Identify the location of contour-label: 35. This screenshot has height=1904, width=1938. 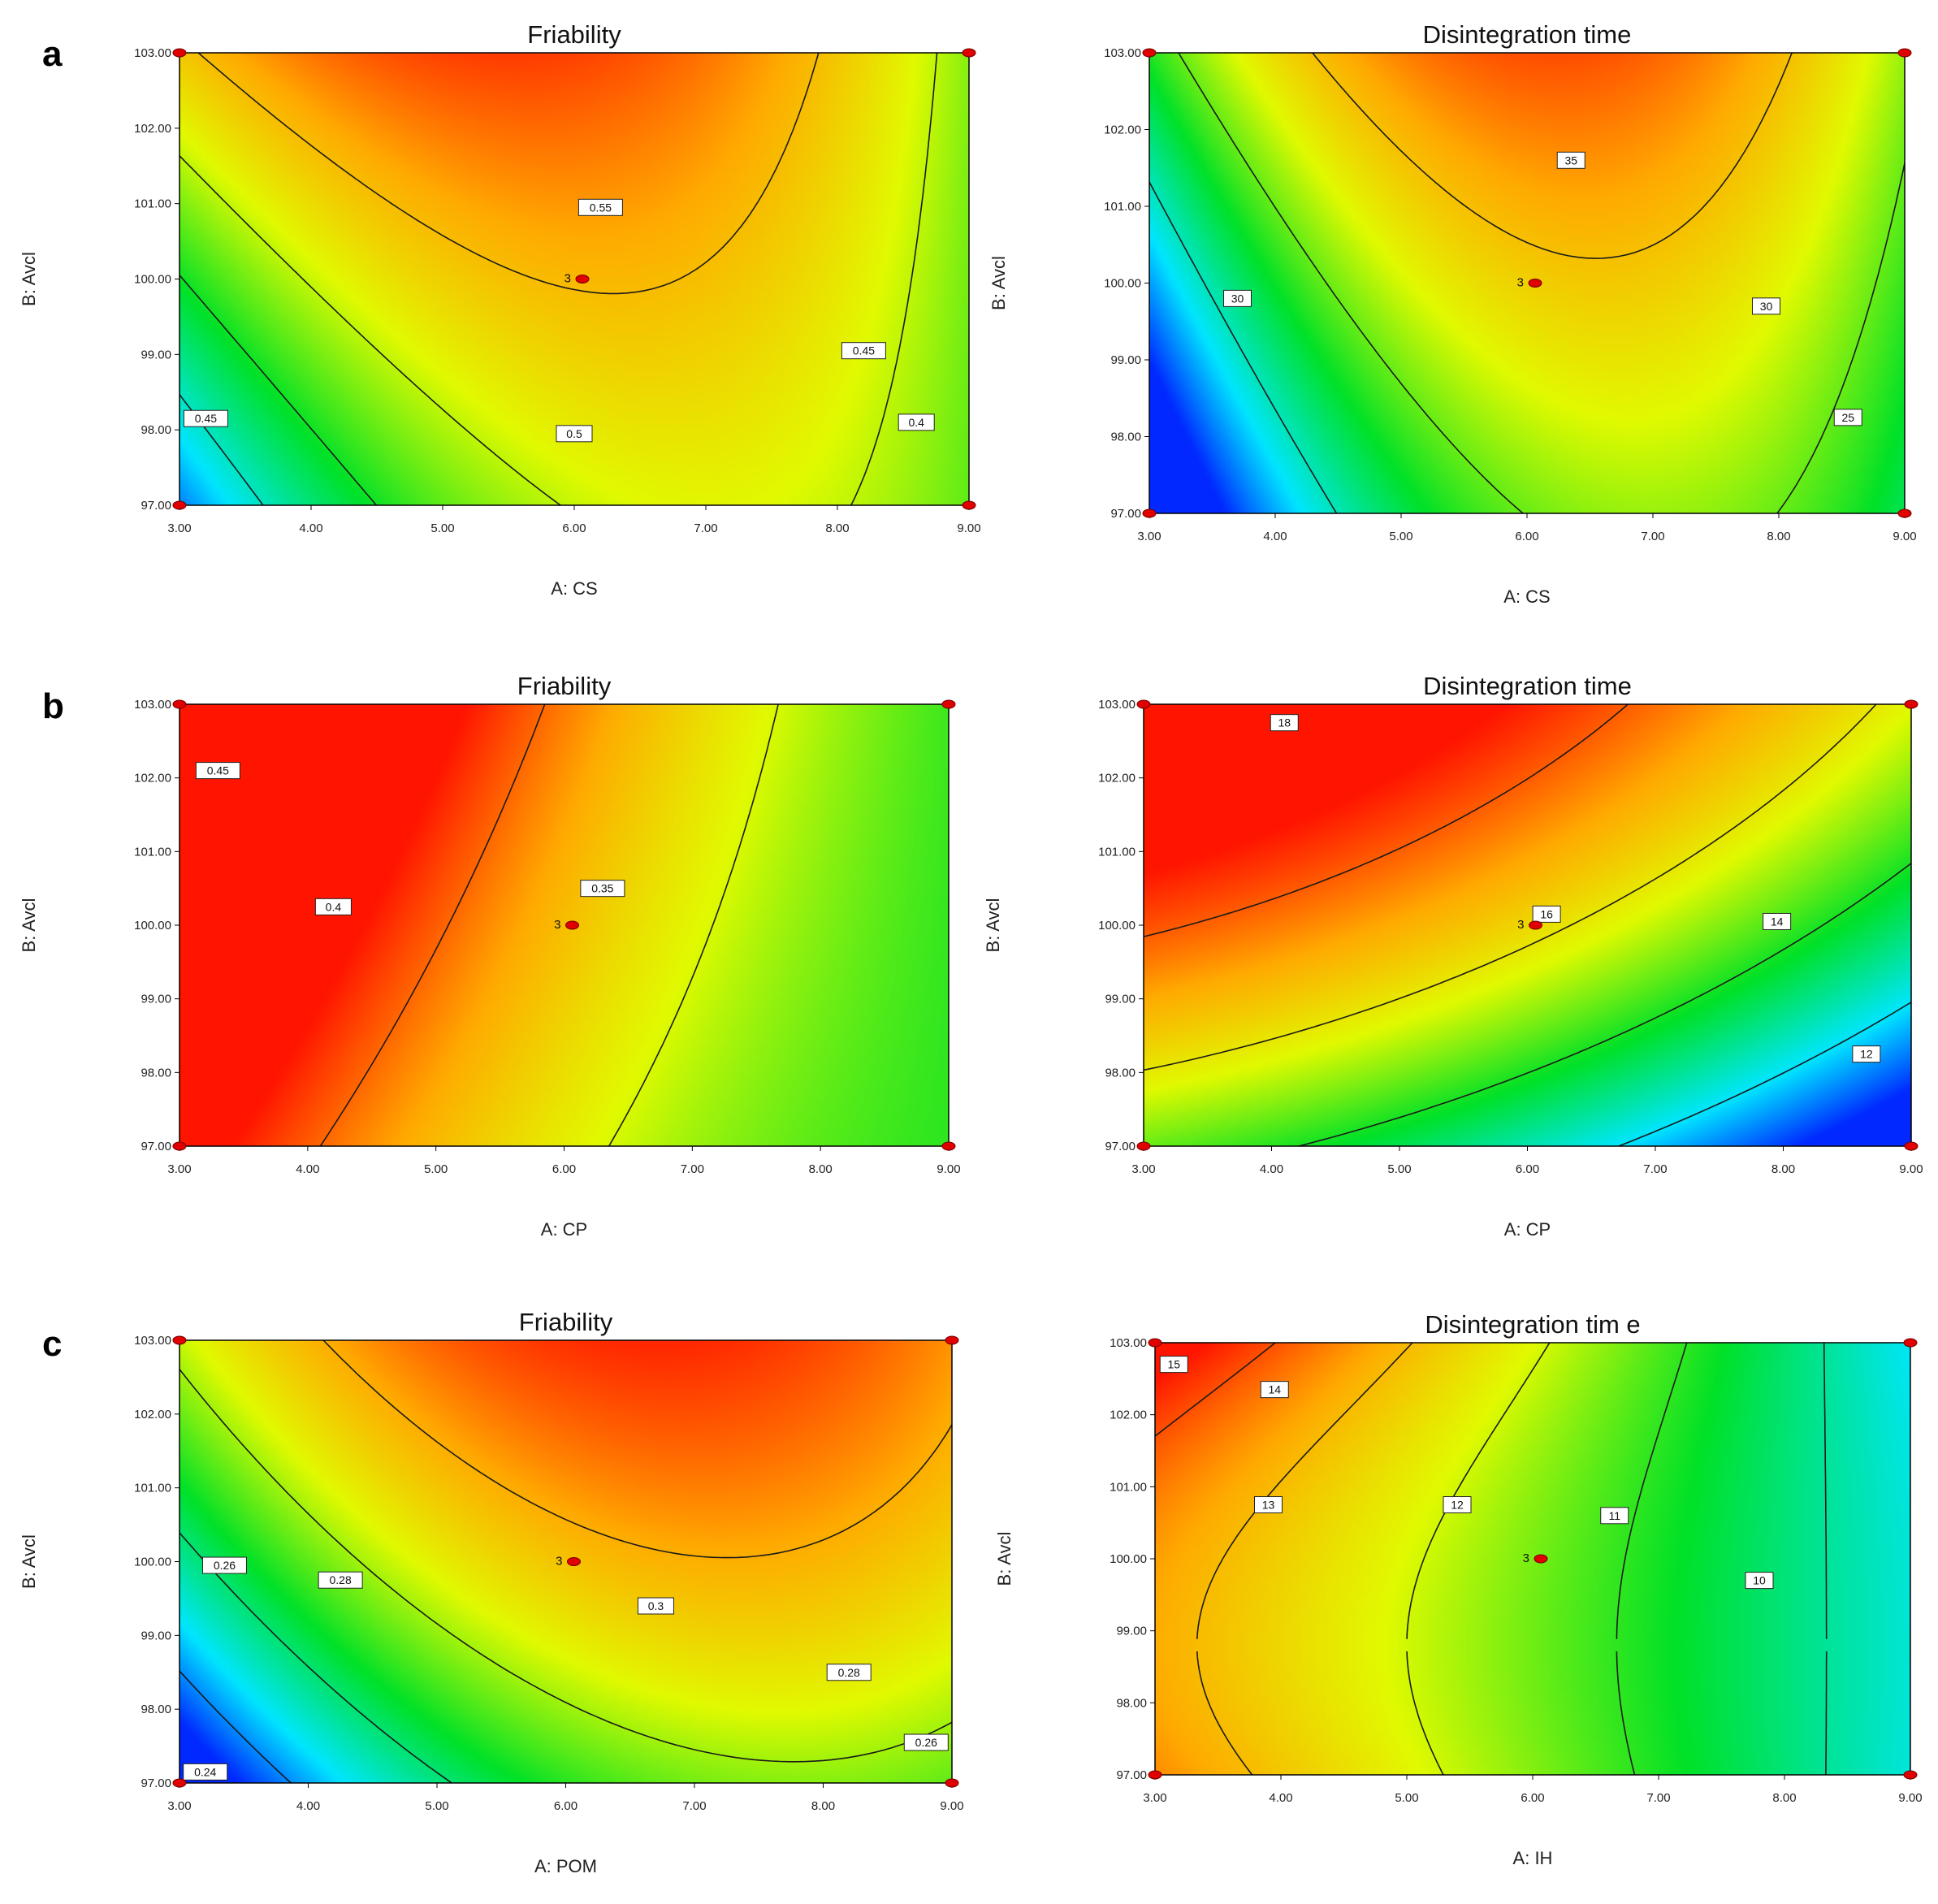
(1571, 160).